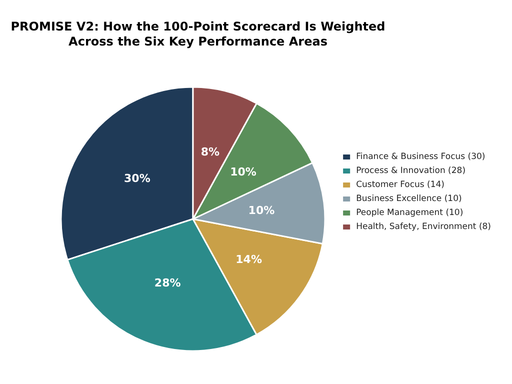 The width and height of the screenshot is (512, 384). I want to click on legend-label: Business Excellence (10), so click(409, 199).